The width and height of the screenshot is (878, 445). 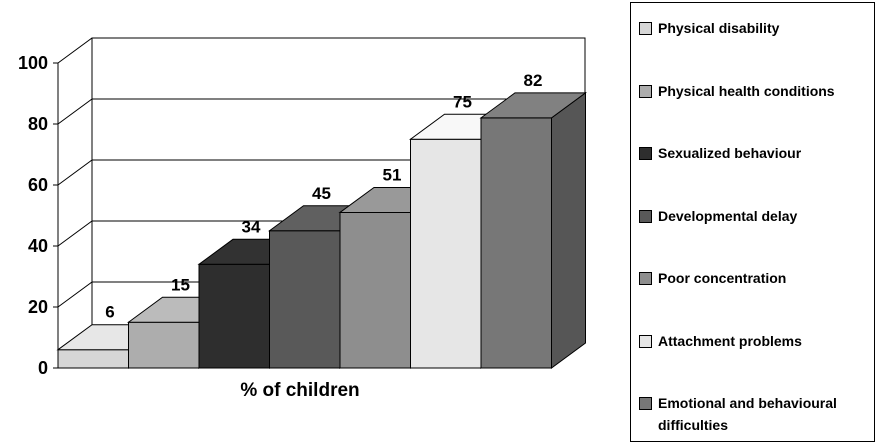 I want to click on legend-item: Attachment problems, so click(x=754, y=341).